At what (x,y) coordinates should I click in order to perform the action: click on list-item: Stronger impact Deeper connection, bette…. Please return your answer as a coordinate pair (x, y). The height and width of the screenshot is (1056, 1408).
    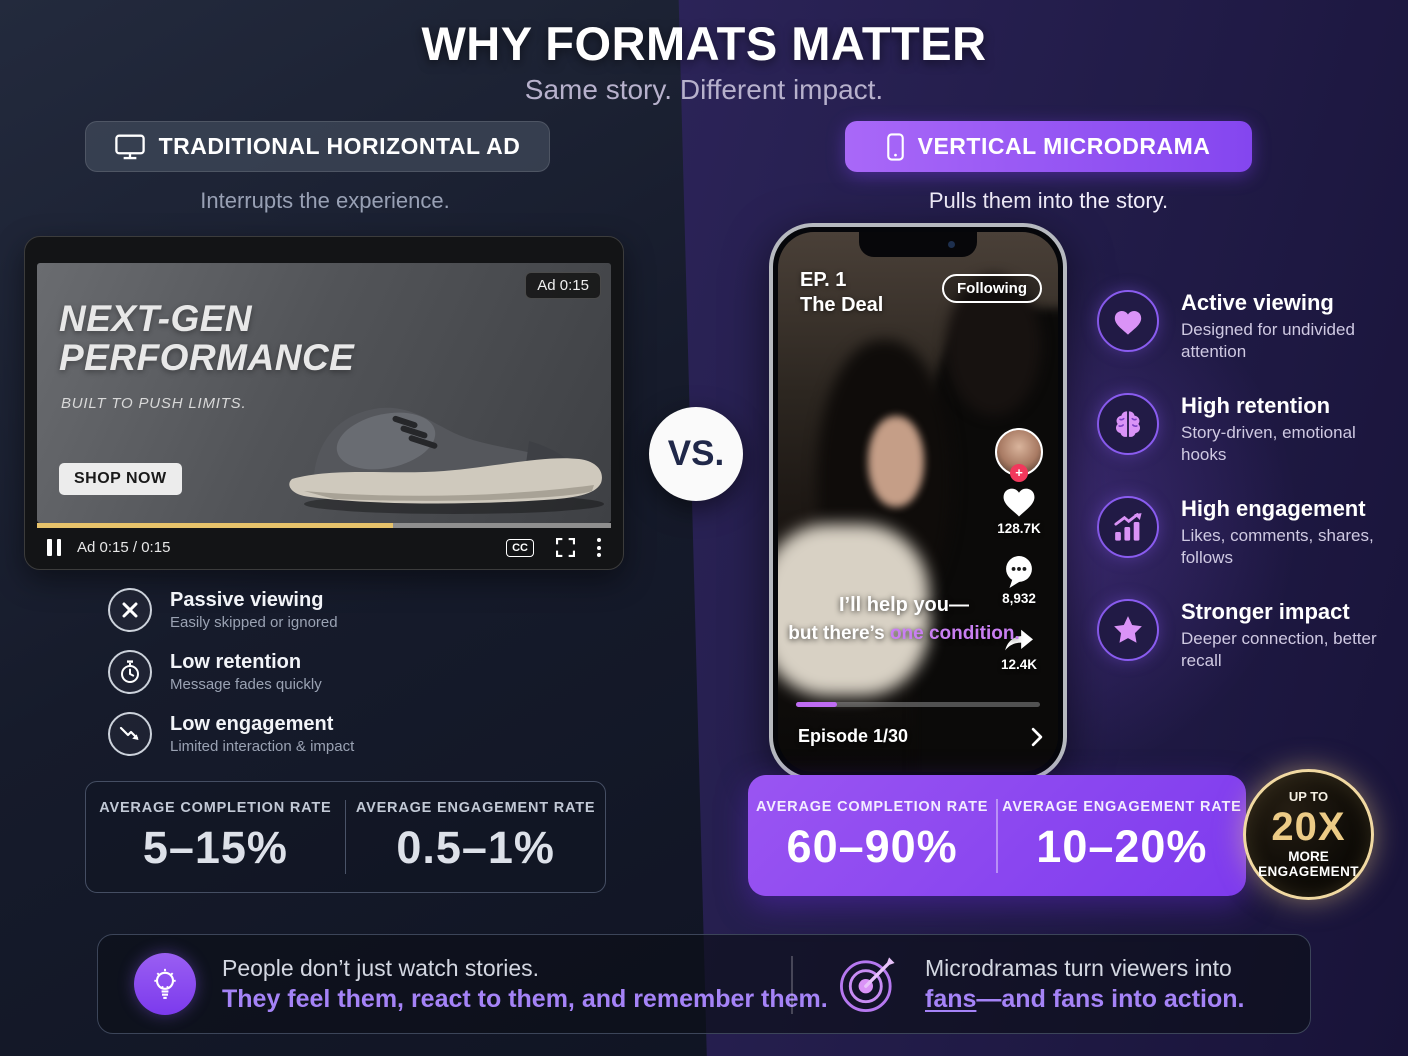
    Looking at the image, I should click on (1249, 635).